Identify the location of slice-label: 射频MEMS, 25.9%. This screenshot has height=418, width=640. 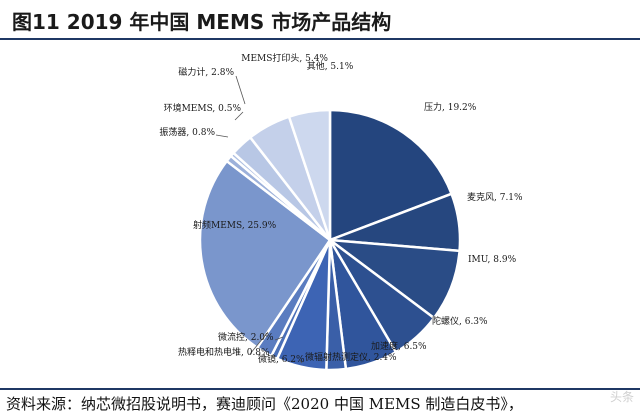
(235, 225).